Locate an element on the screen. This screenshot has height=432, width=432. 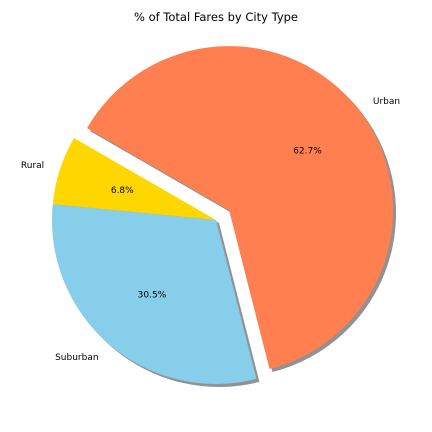
pie-slice-rural is located at coordinates (134, 179).